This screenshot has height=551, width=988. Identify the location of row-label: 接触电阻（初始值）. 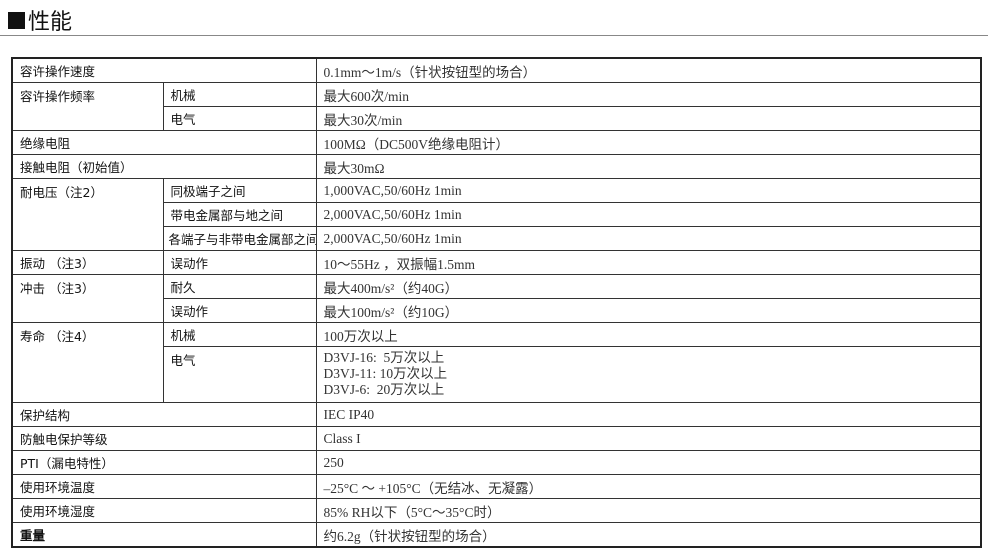
(164, 166).